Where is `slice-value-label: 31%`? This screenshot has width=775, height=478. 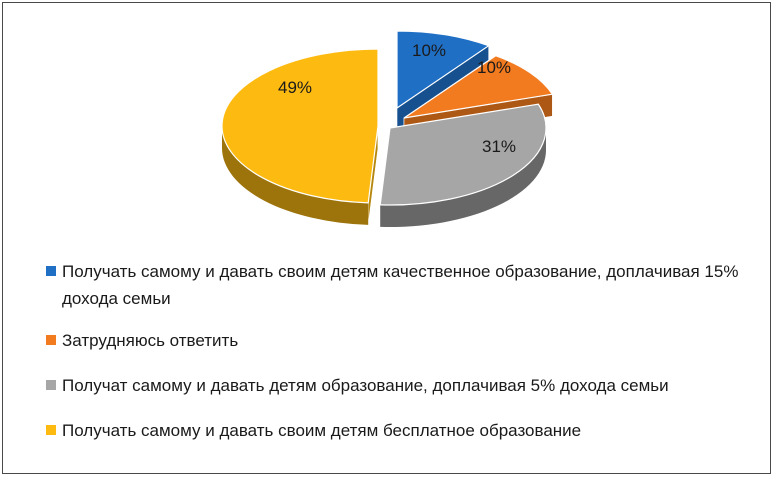 slice-value-label: 31% is located at coordinates (499, 146).